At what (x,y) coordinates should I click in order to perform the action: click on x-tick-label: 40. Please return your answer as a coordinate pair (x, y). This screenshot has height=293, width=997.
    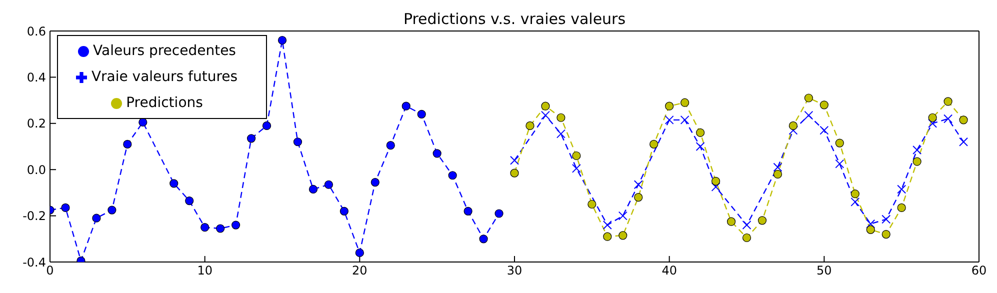
    Looking at the image, I should click on (669, 271).